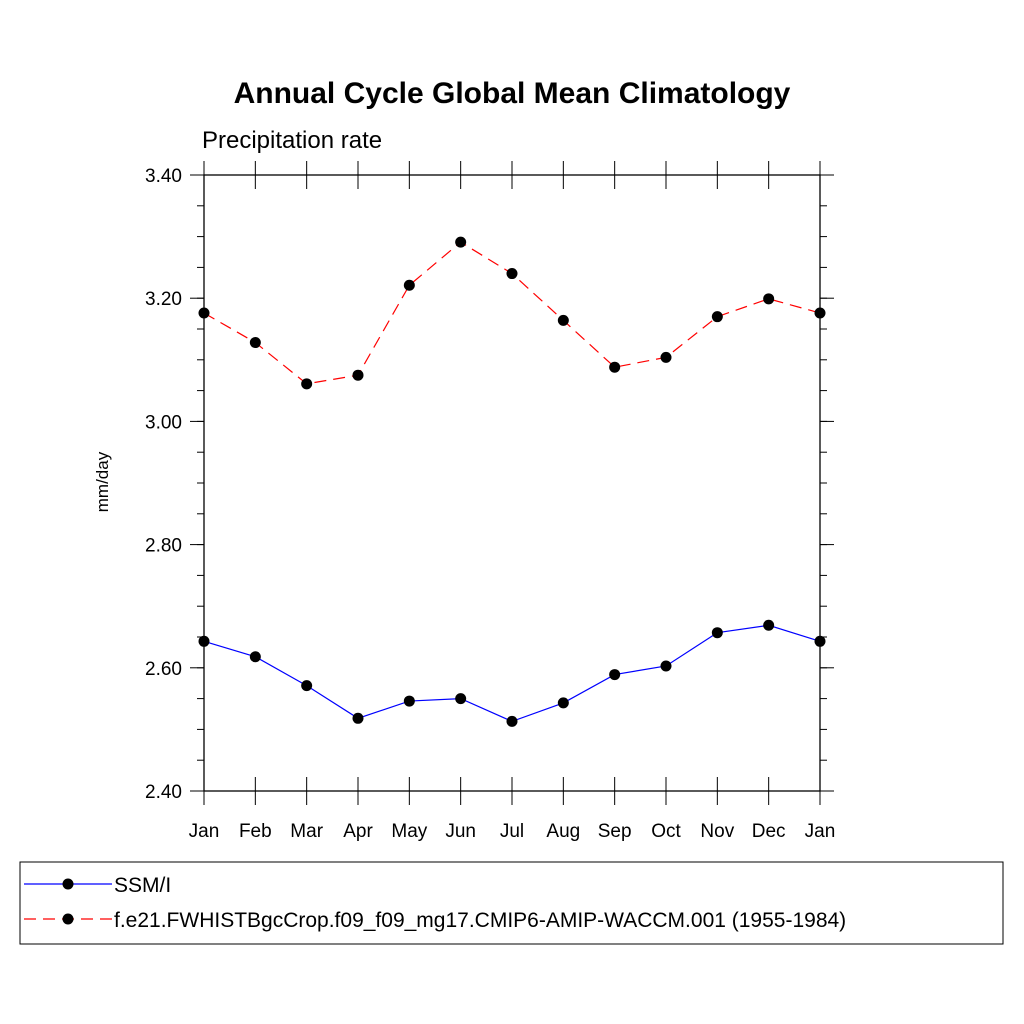  What do you see at coordinates (511, 903) in the screenshot?
I see `legend-box` at bounding box center [511, 903].